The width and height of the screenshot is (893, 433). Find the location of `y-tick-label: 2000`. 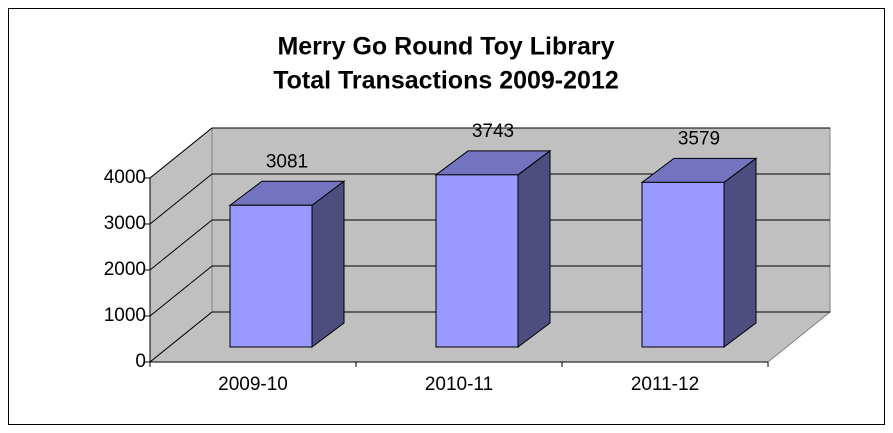

y-tick-label: 2000 is located at coordinates (125, 269).